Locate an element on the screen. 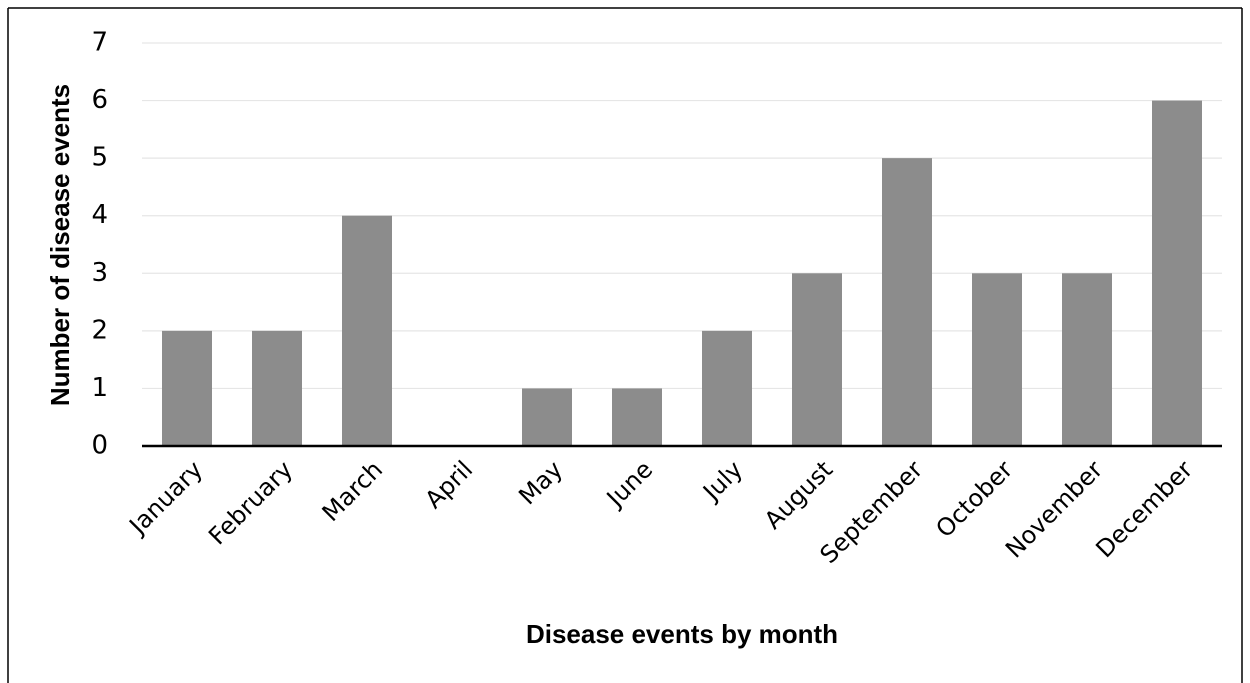 This screenshot has height=683, width=1250. x-tick-label: February is located at coordinates (250, 502).